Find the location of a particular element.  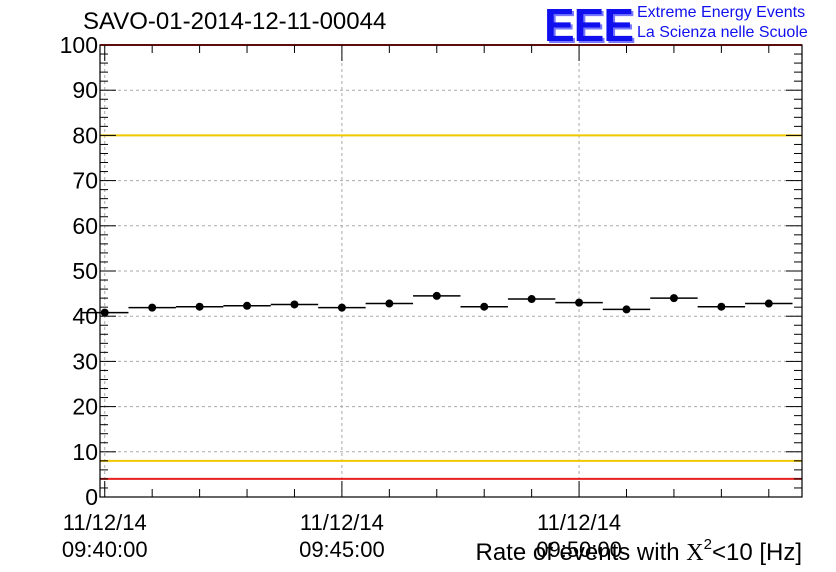

x-axis-label: Rate of events with X2<10 [Hz] is located at coordinates (638, 551).